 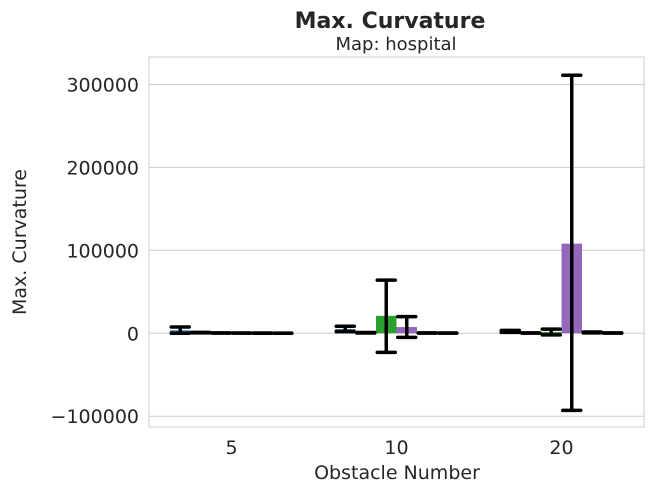 I want to click on x-tick-label: 20, so click(x=561, y=448).